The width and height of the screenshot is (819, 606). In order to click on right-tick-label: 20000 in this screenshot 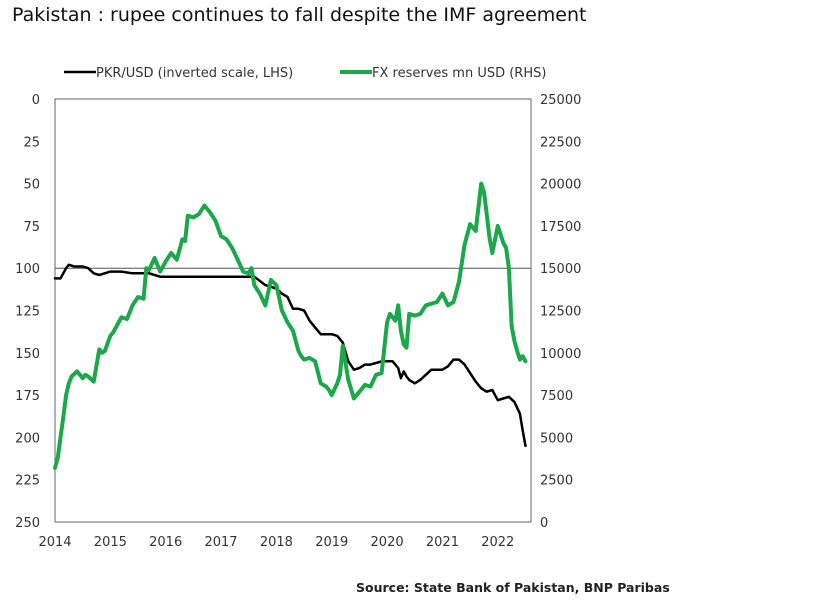, I will do `click(560, 185)`.